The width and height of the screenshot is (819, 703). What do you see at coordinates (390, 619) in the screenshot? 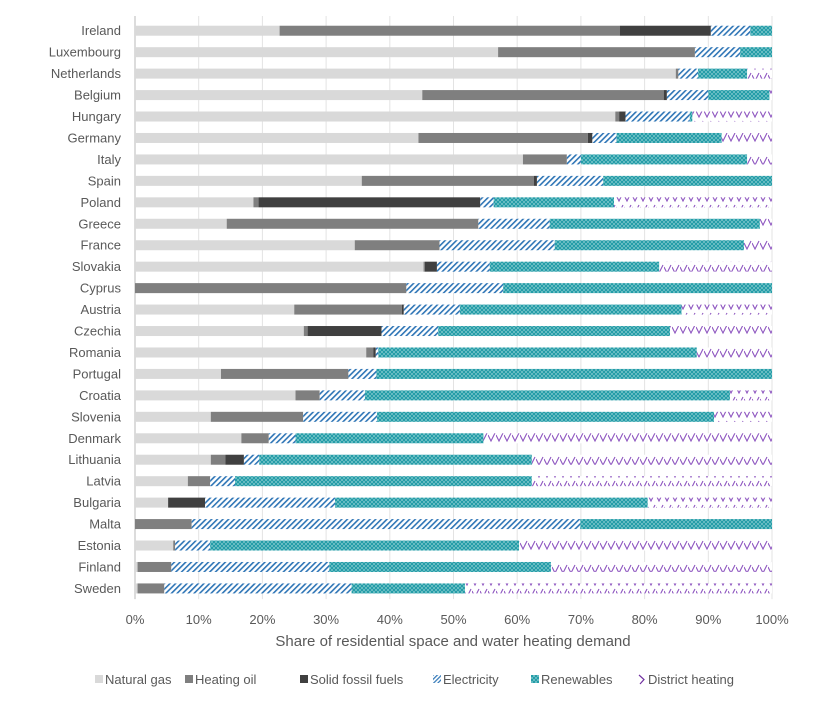
I see `x-tick-label: 40%` at bounding box center [390, 619].